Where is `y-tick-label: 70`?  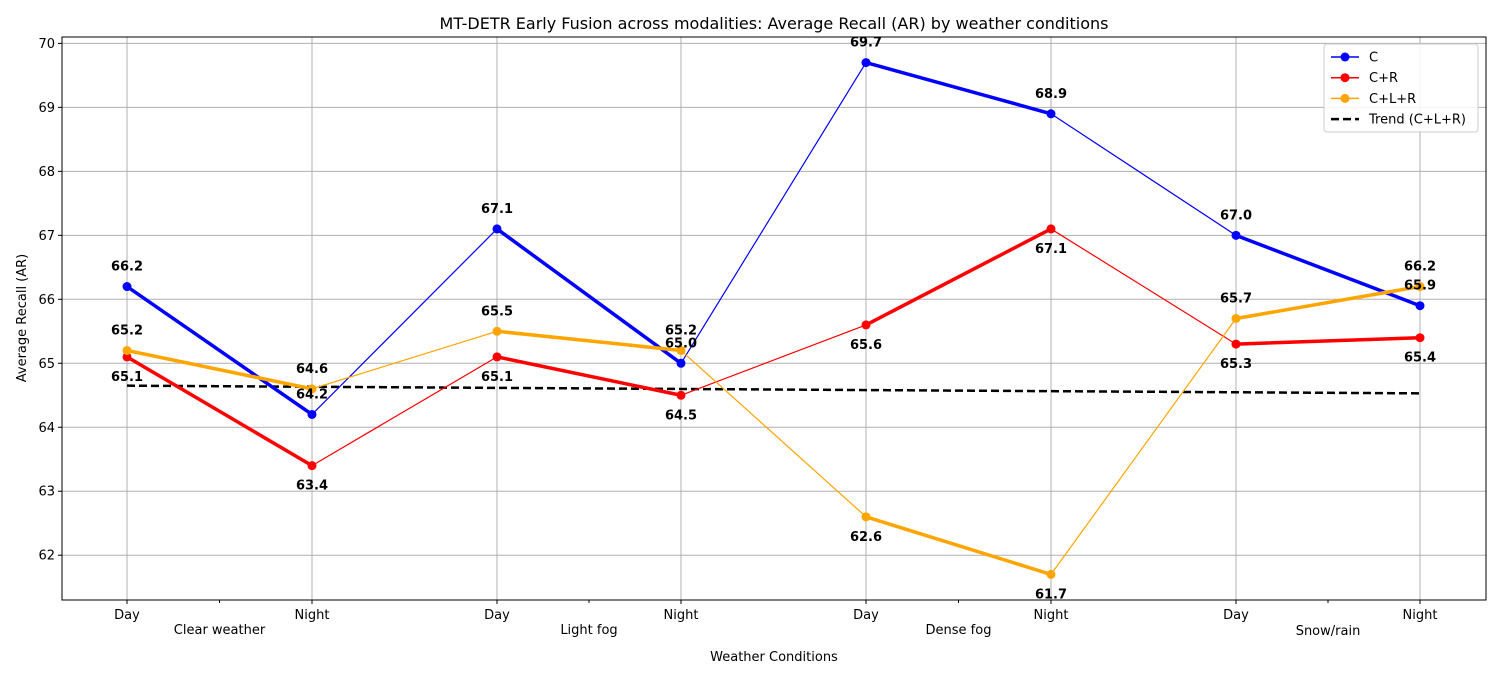 y-tick-label: 70 is located at coordinates (46, 44).